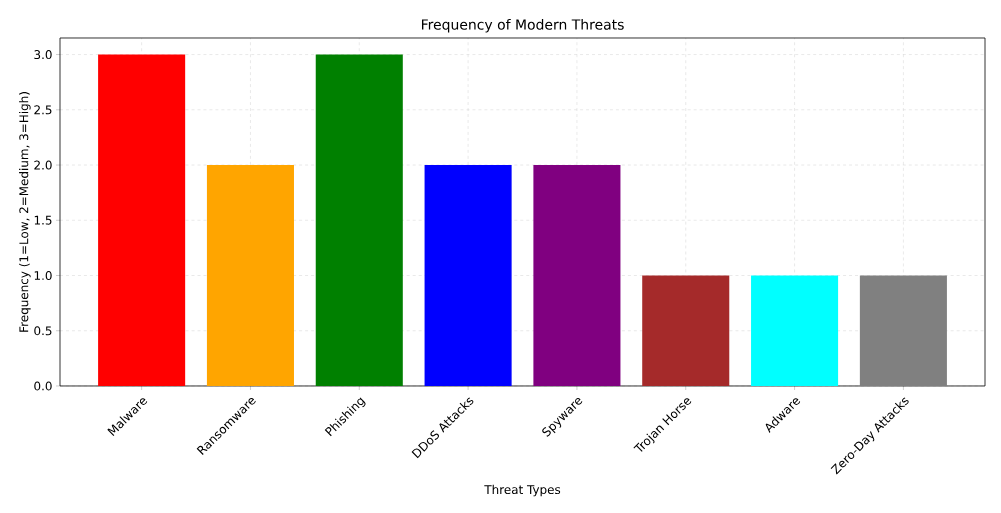 The width and height of the screenshot is (1001, 513). What do you see at coordinates (43, 110) in the screenshot?
I see `y-tick-label: 2.5` at bounding box center [43, 110].